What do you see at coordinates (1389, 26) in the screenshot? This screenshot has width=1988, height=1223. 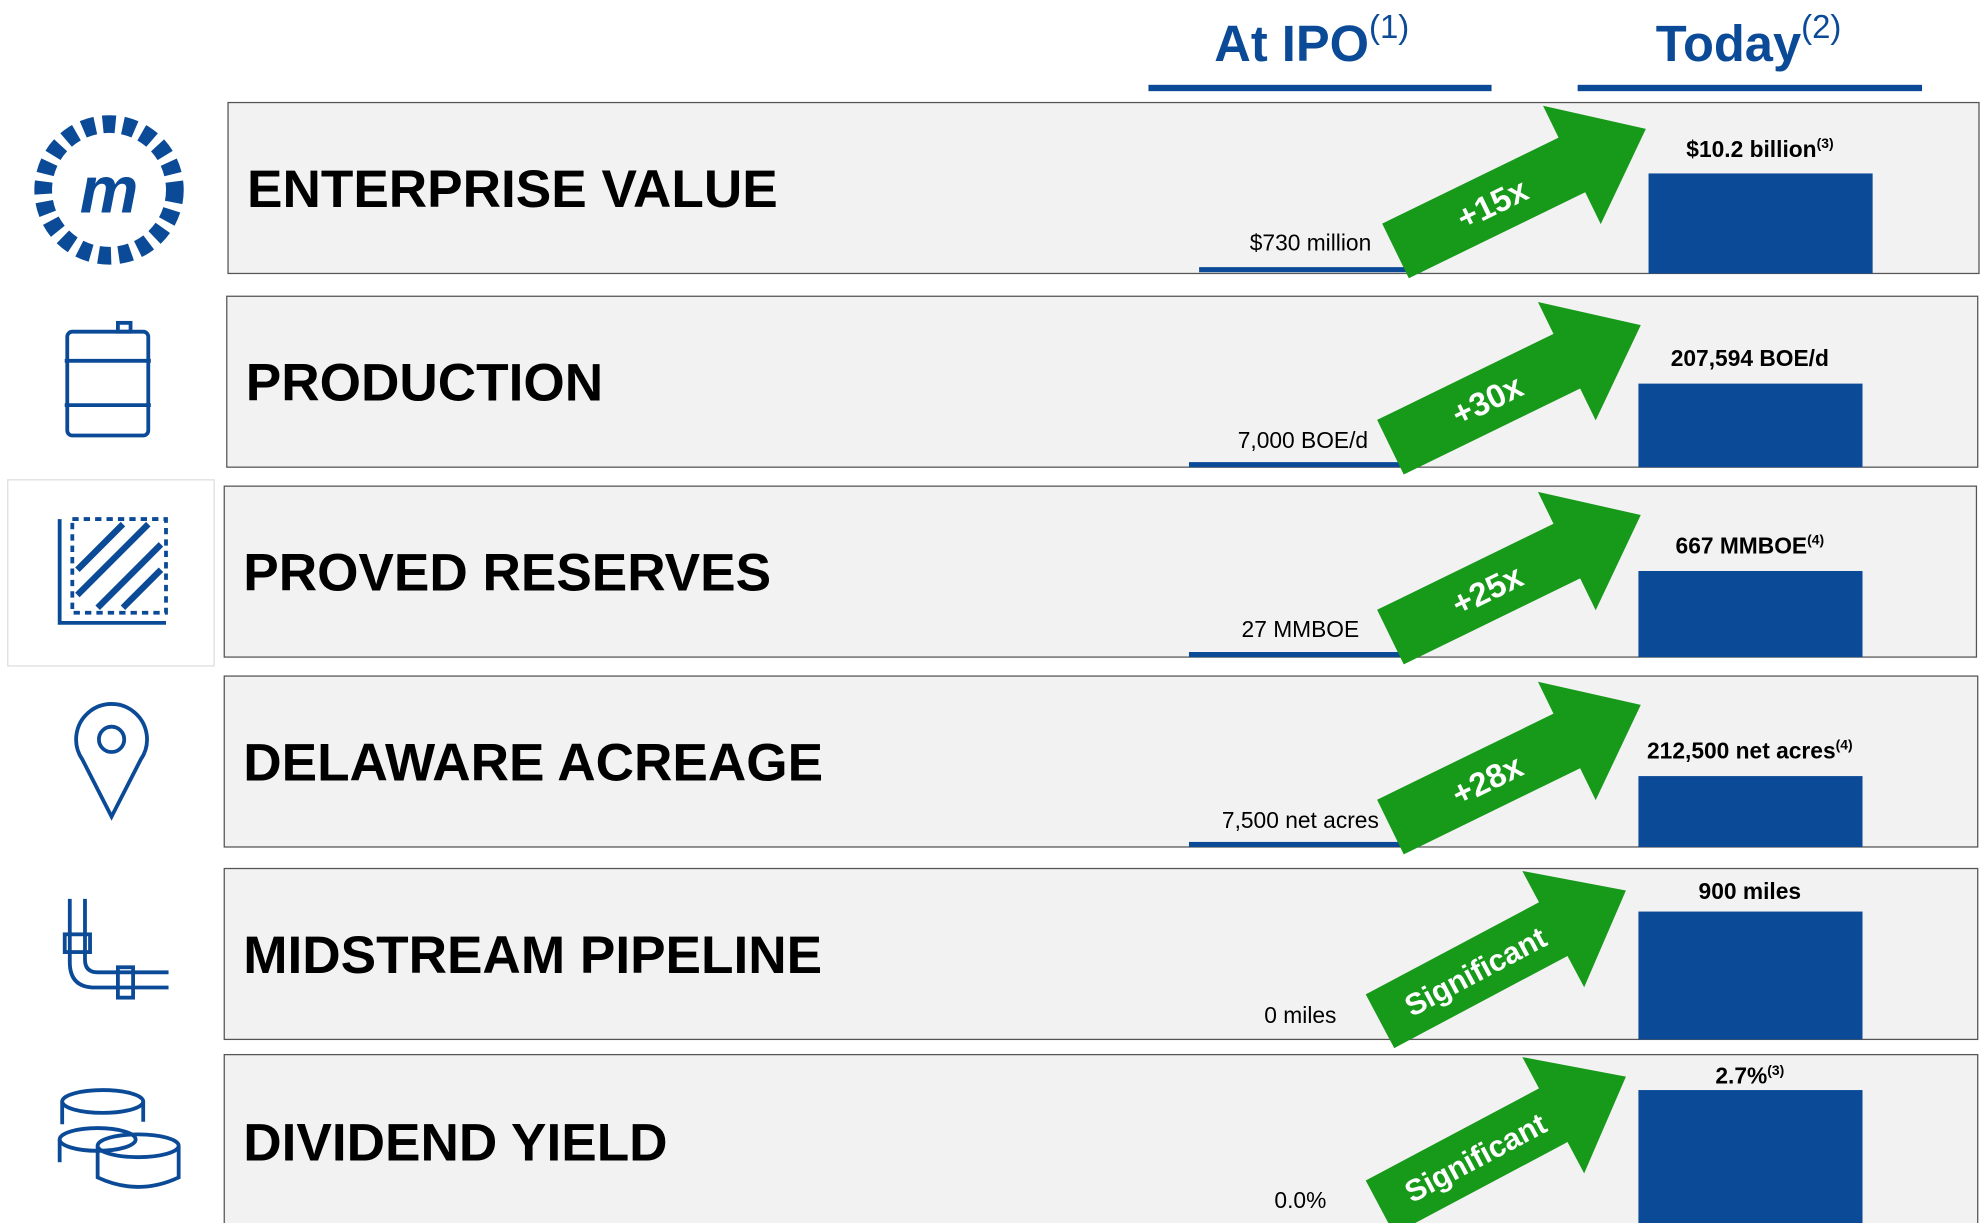 I see `header-ipo-note: (1)` at bounding box center [1389, 26].